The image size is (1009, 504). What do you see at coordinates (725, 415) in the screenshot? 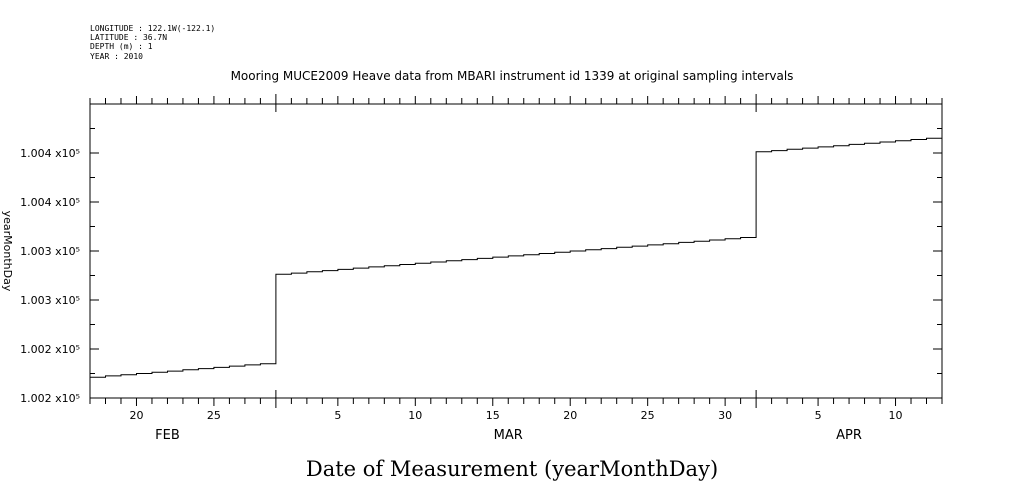
I see `x-tick-label: 30` at bounding box center [725, 415].